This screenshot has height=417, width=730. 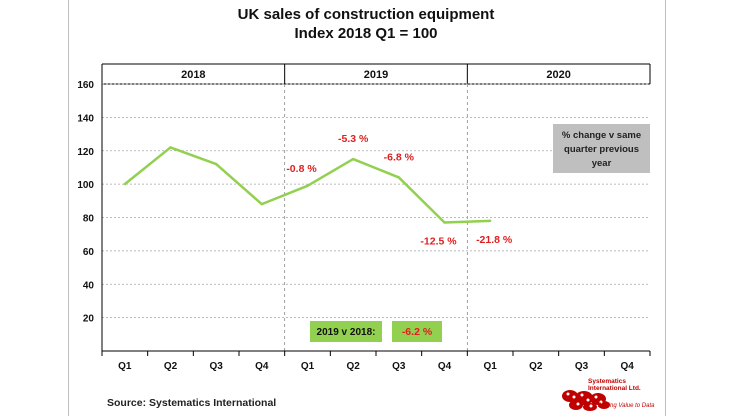 What do you see at coordinates (85, 185) in the screenshot?
I see `y-tick-label: 100` at bounding box center [85, 185].